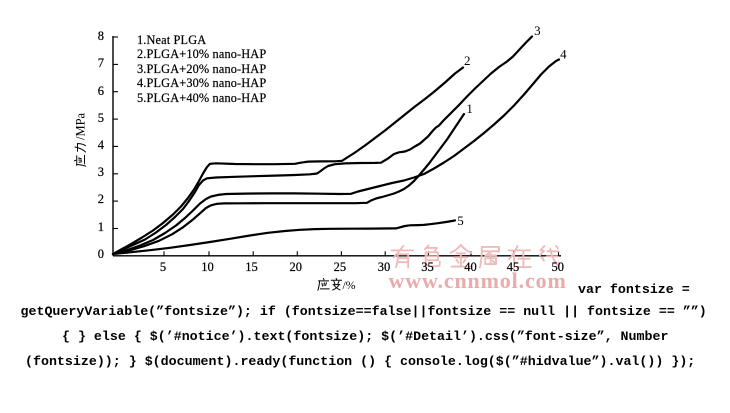  Describe the element at coordinates (478, 280) in the screenshot. I see `svg-text: www.cnnmol.com` at that location.